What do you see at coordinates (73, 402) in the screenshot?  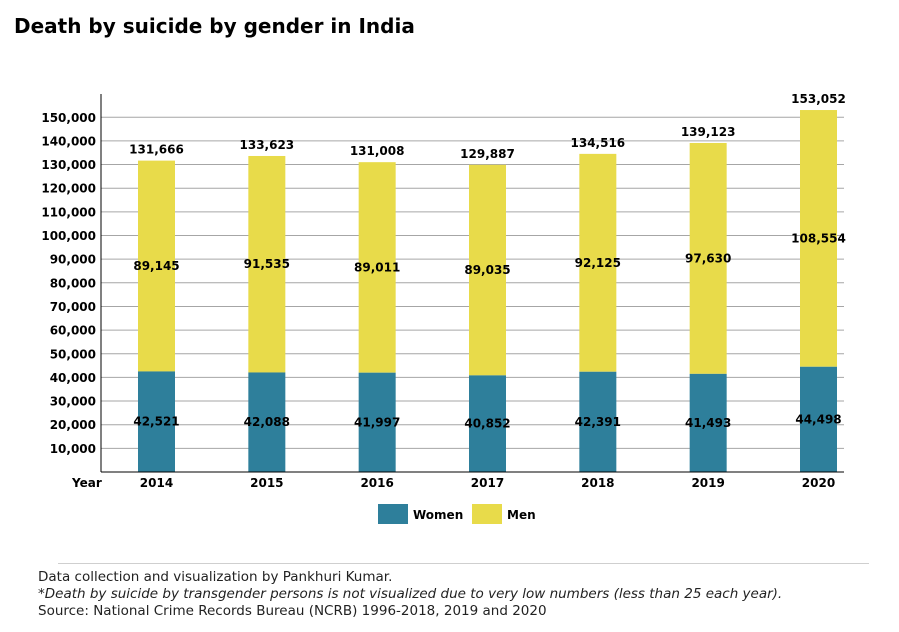 I see `y-tick-label: 30,000` at bounding box center [73, 402].